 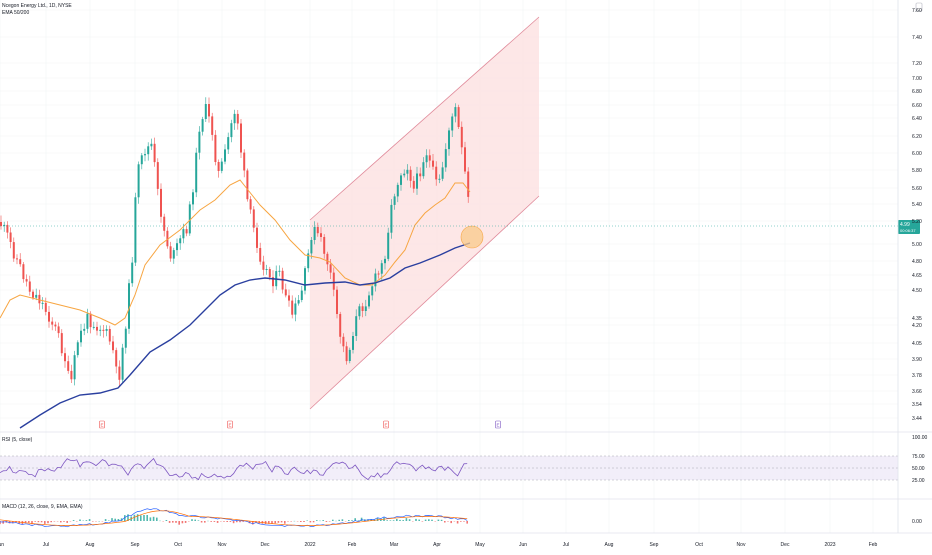 What do you see at coordinates (917, 360) in the screenshot?
I see `price-tick-label: 3.90` at bounding box center [917, 360].